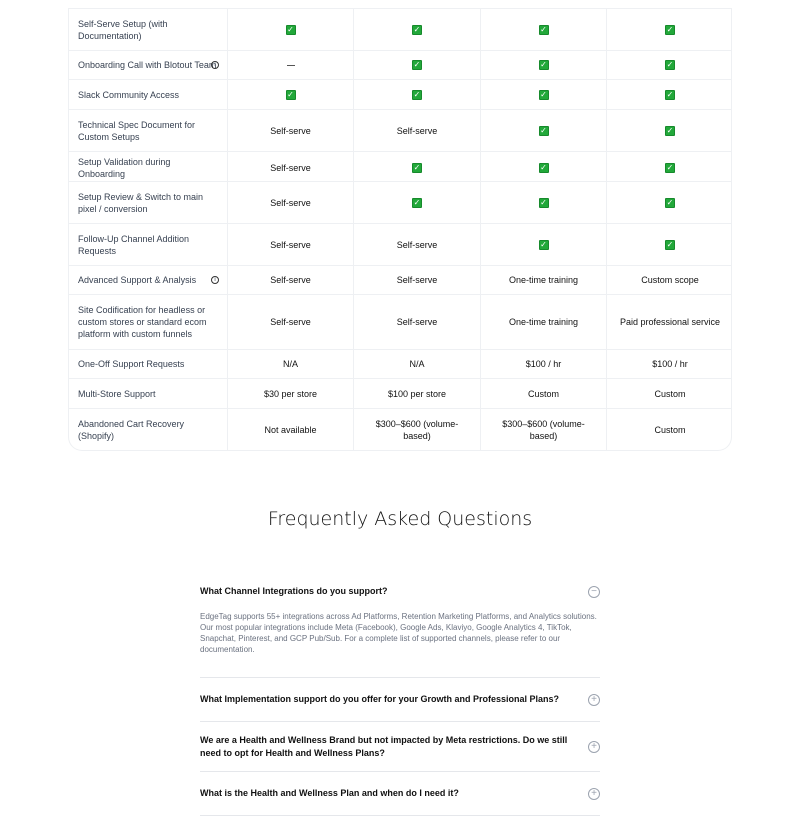  What do you see at coordinates (123, 29) in the screenshot?
I see `feature-label-text: Self-Serve Setup (with Documentation)` at bounding box center [123, 29].